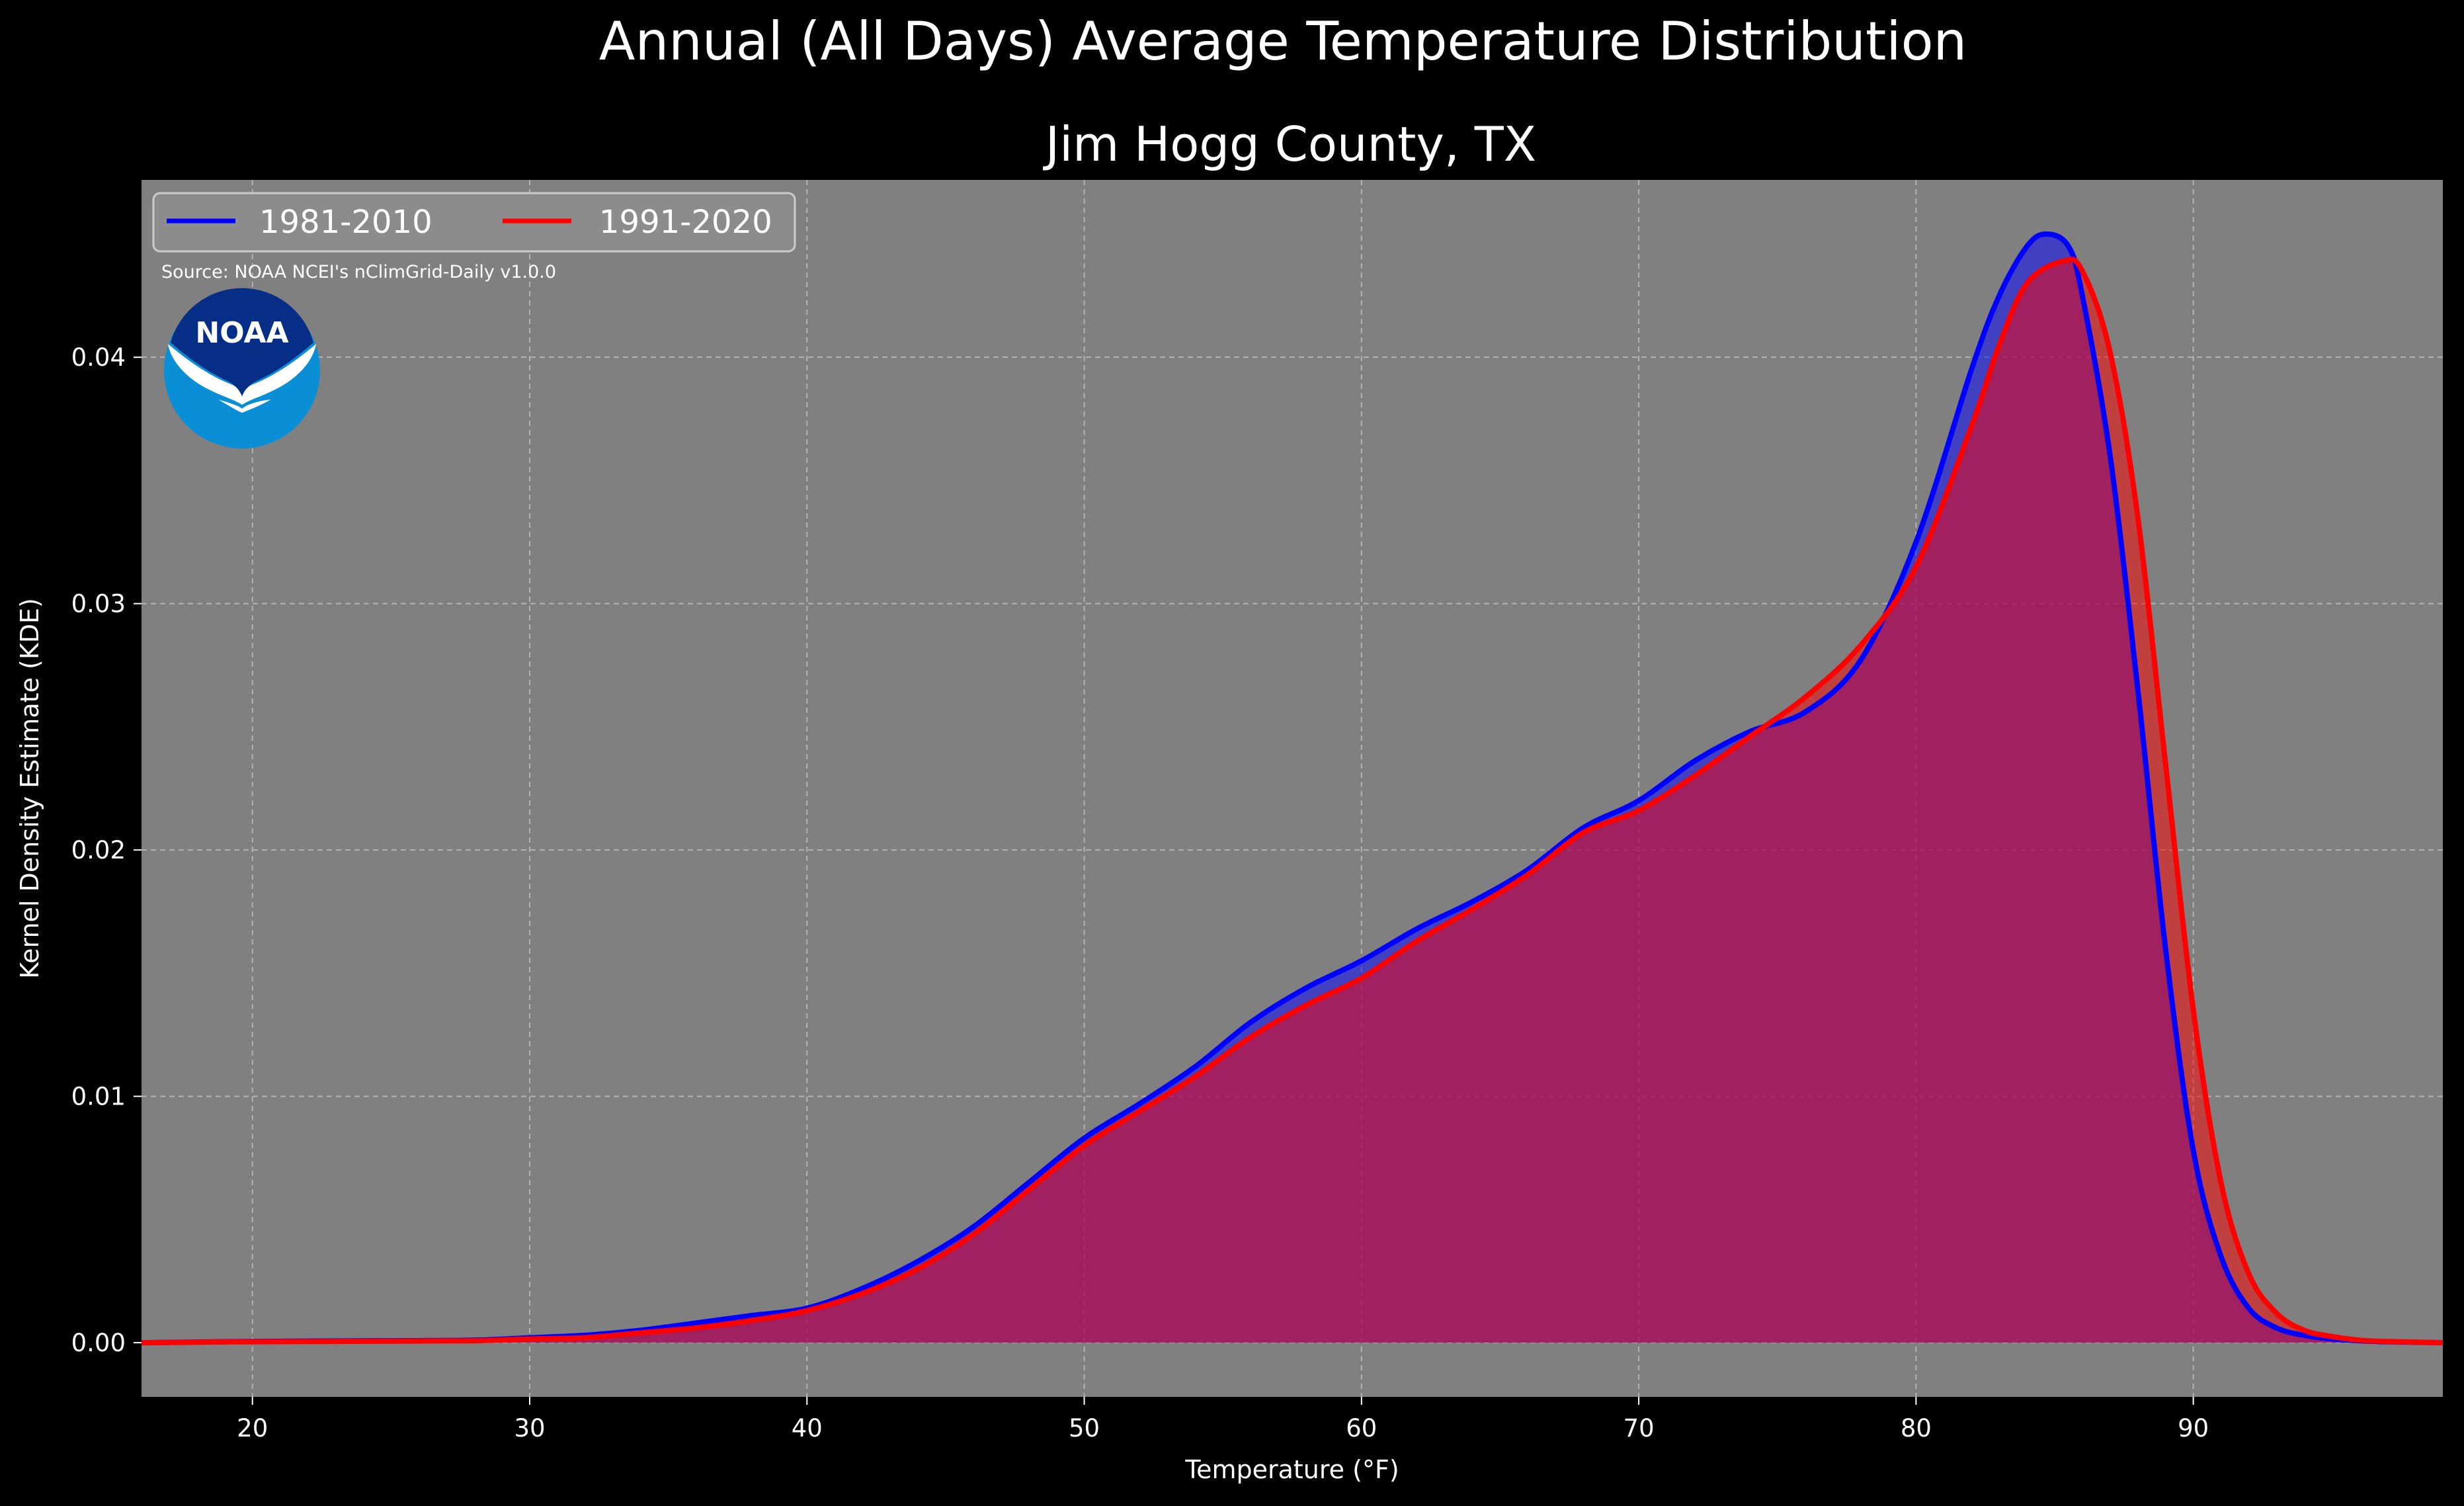 Image resolution: width=2464 pixels, height=1506 pixels. I want to click on y-tick-label: 0.04, so click(99, 358).